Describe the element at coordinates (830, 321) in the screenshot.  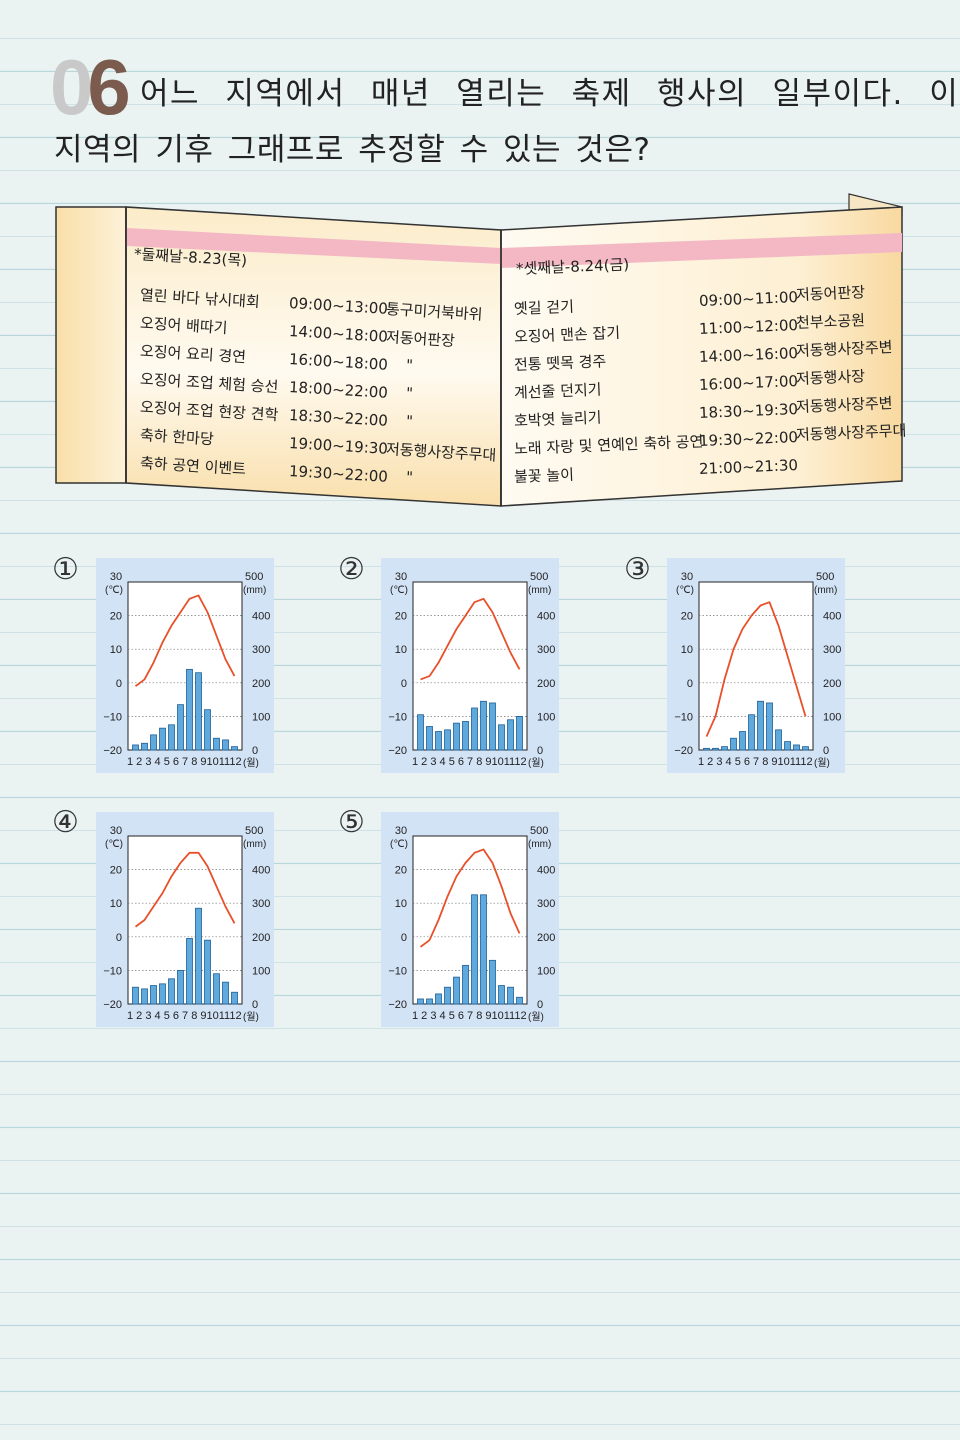
I see `day3-event-place: 천부소공원` at that location.